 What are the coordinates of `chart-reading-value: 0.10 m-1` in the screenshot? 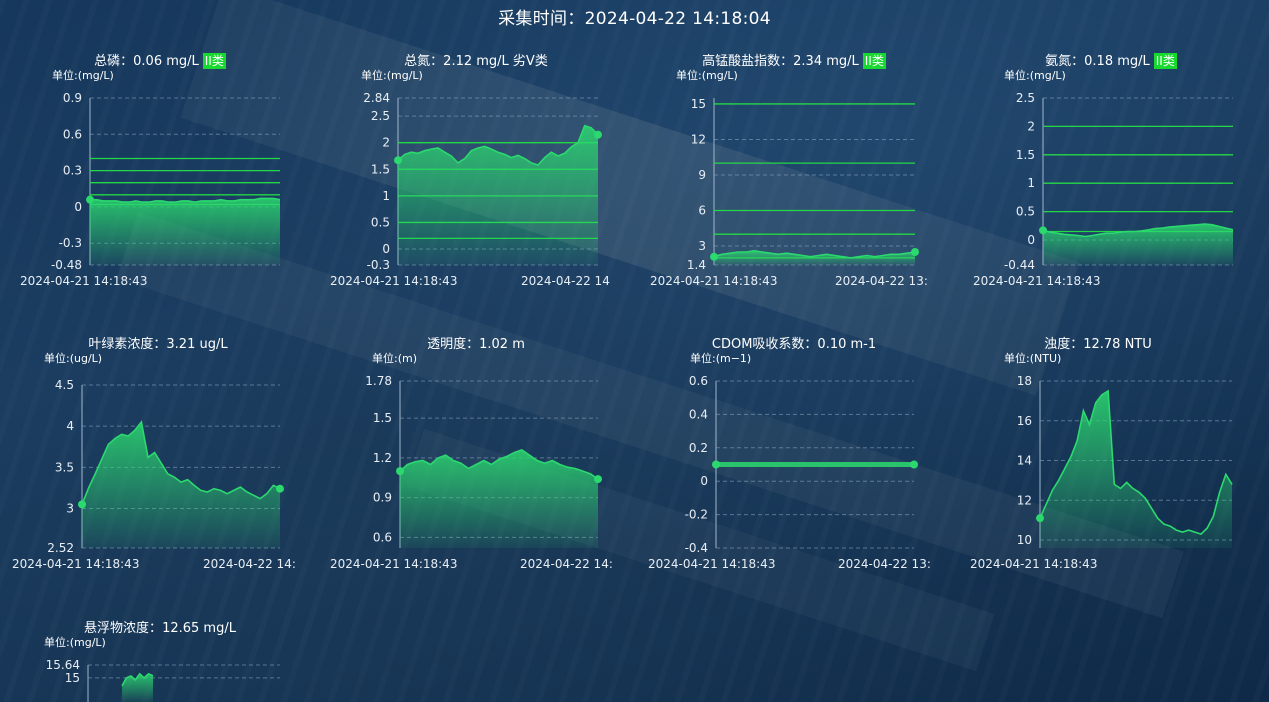 It's located at (847, 344).